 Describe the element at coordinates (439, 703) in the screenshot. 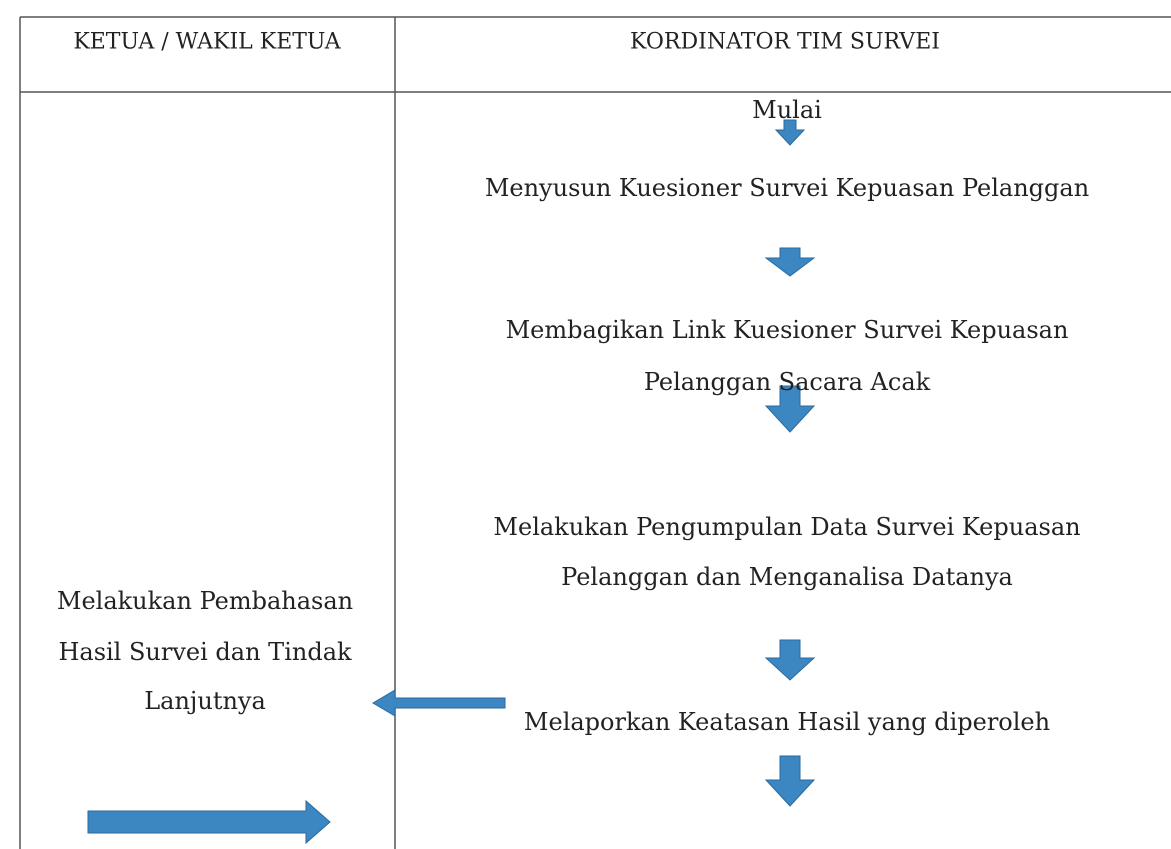

I see `arrow-left` at that location.